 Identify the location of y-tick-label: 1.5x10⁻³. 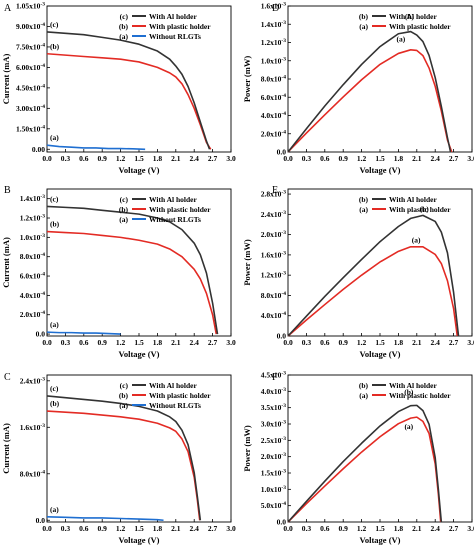
(273, 473).